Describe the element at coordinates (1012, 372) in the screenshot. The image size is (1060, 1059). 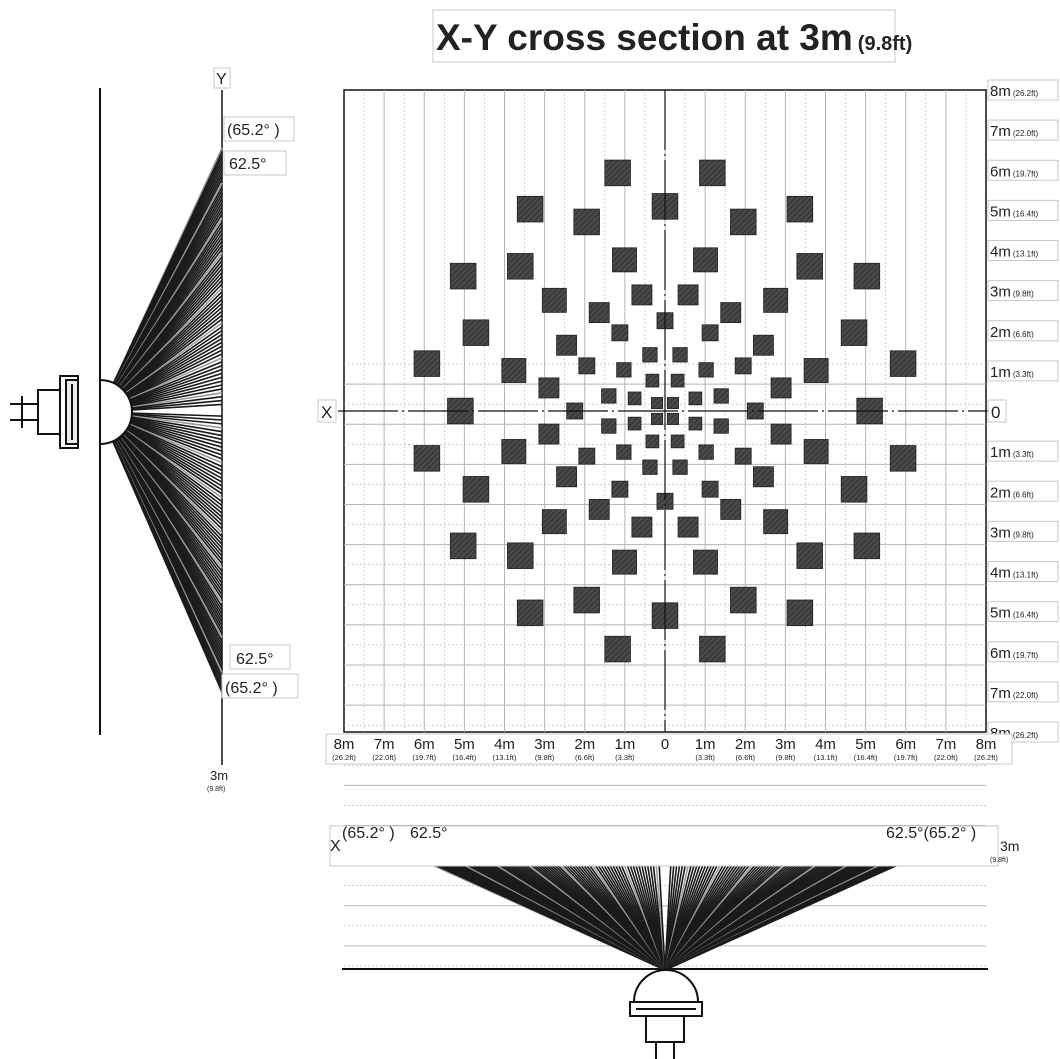
I see `y-scale-label-up-1: 1m (3.3ft)` at that location.